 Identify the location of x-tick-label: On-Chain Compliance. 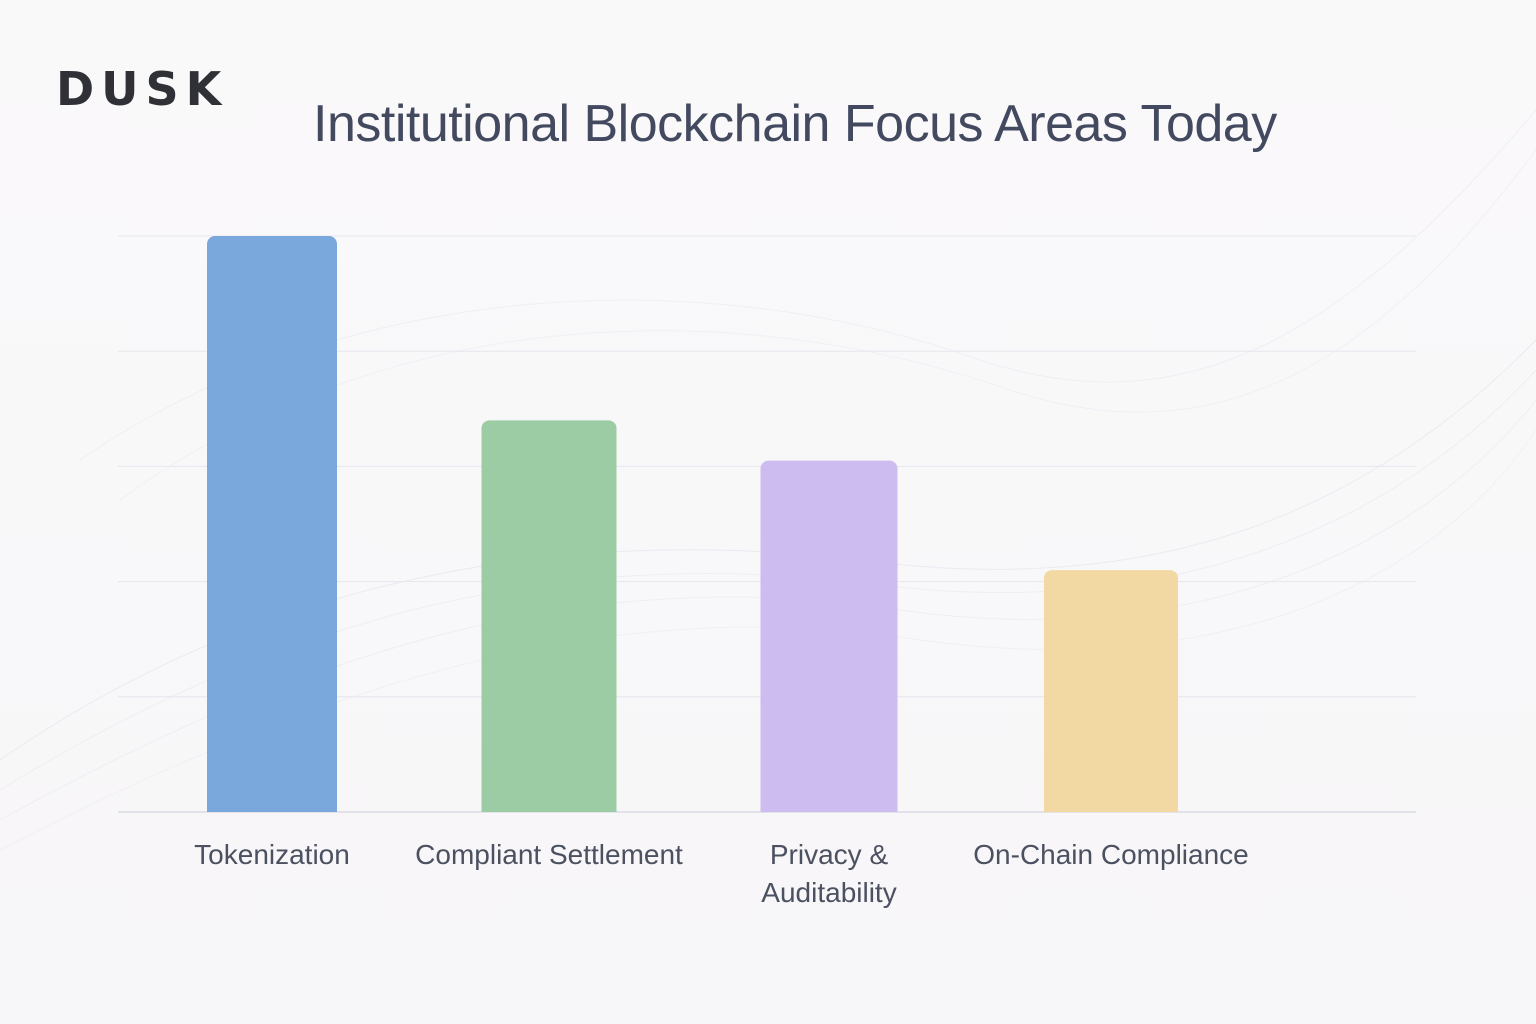
(1111, 855).